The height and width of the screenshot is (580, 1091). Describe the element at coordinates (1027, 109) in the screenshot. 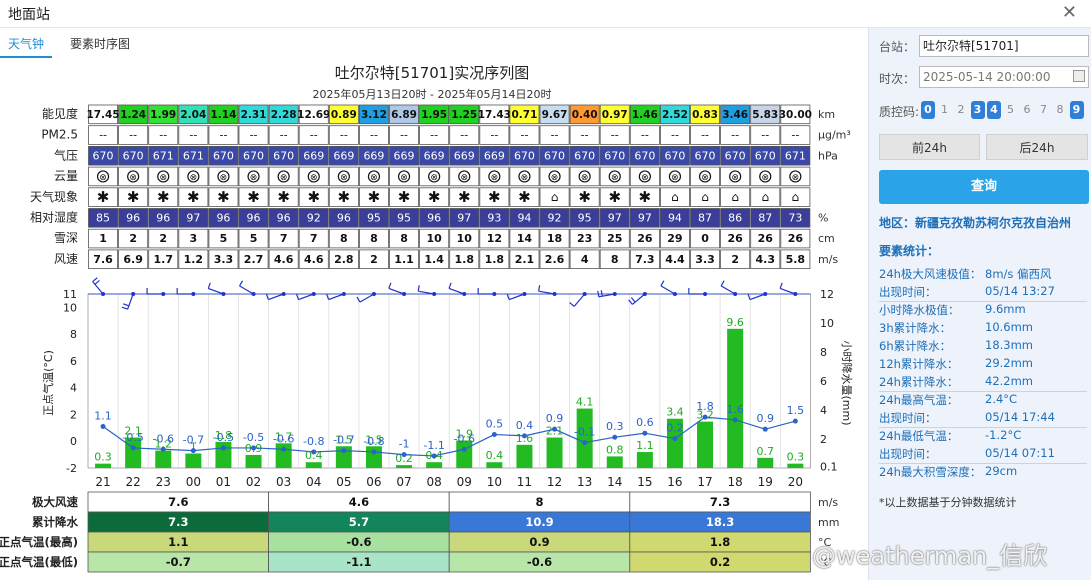

I see `qc-code-6: 6` at that location.